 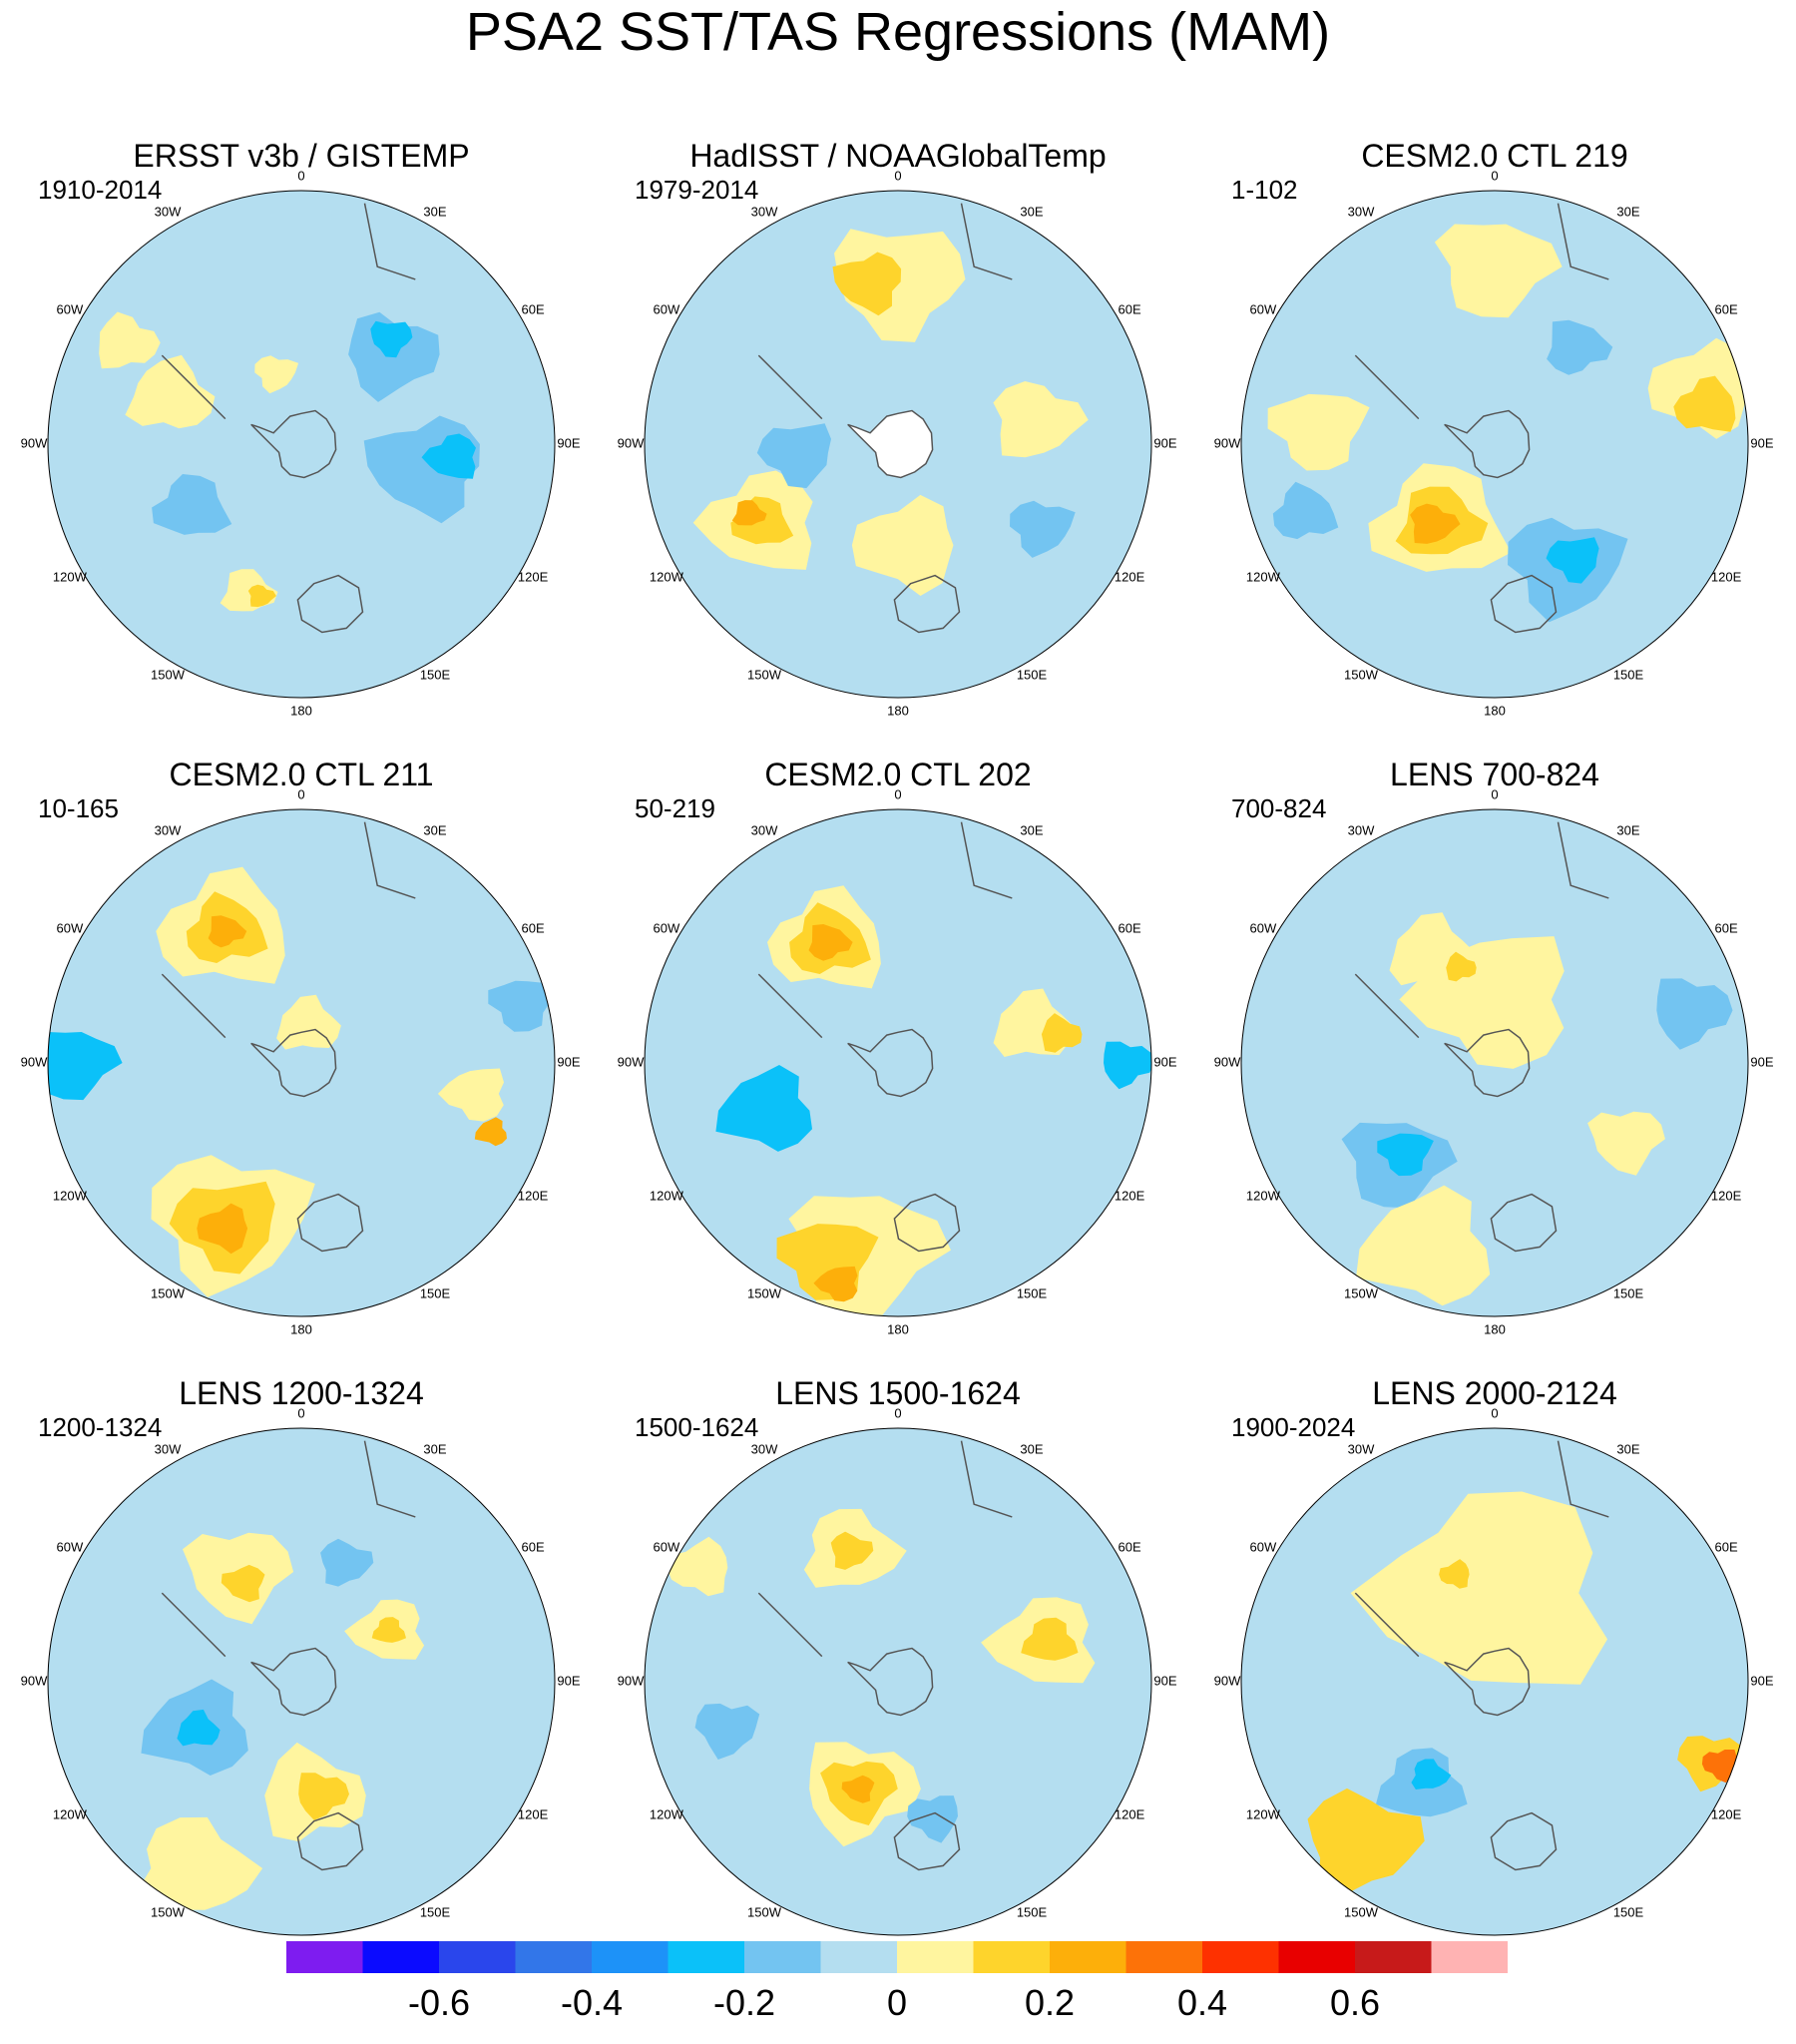 I want to click on panel-period: 1910-2014, so click(x=100, y=190).